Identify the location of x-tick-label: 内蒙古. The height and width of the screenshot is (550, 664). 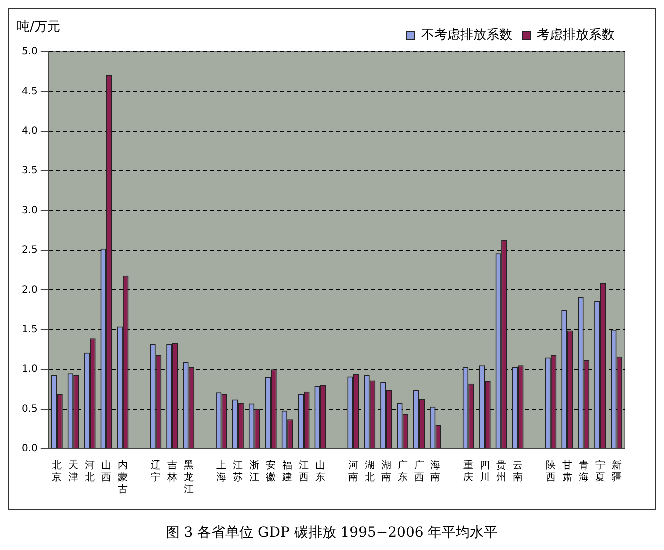
(123, 478).